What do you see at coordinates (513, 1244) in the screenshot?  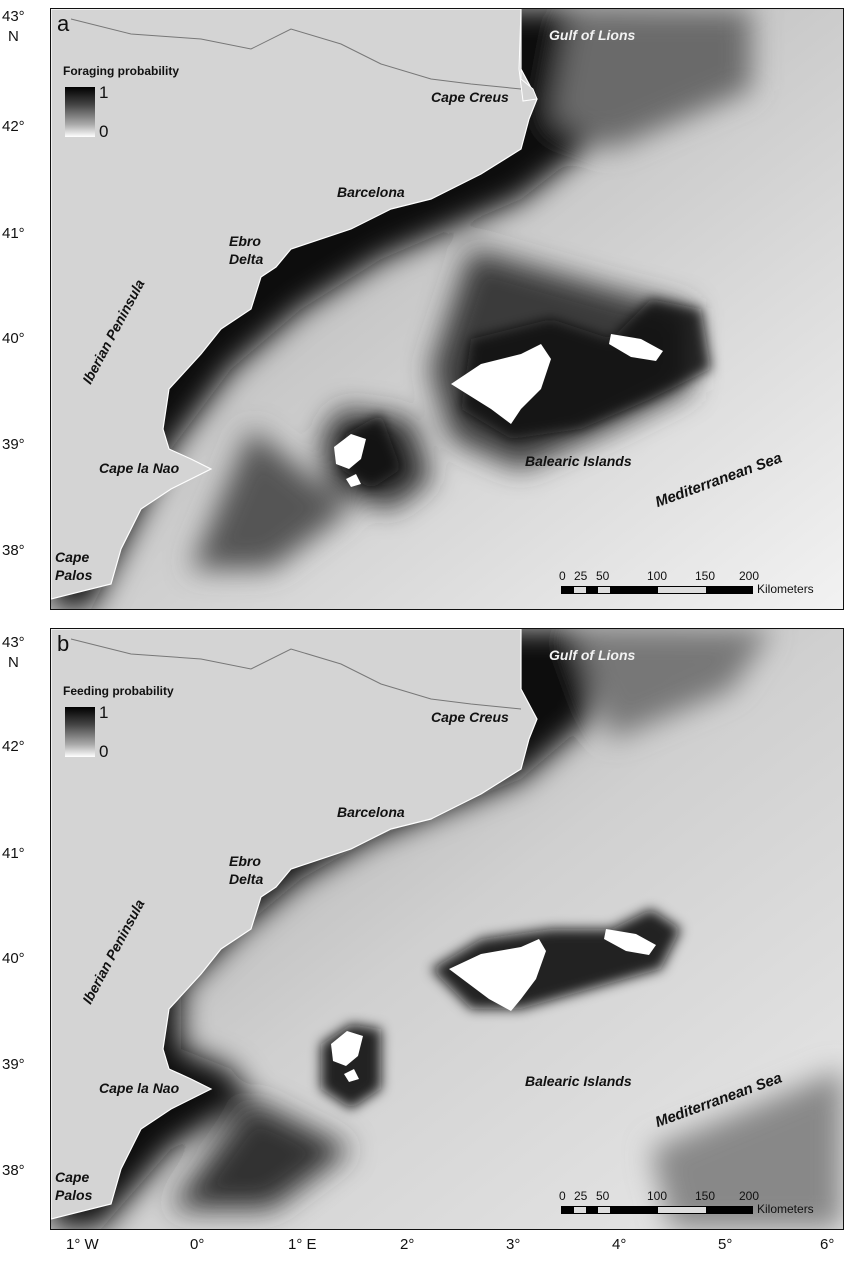 I see `lon-label-3: 3°` at bounding box center [513, 1244].